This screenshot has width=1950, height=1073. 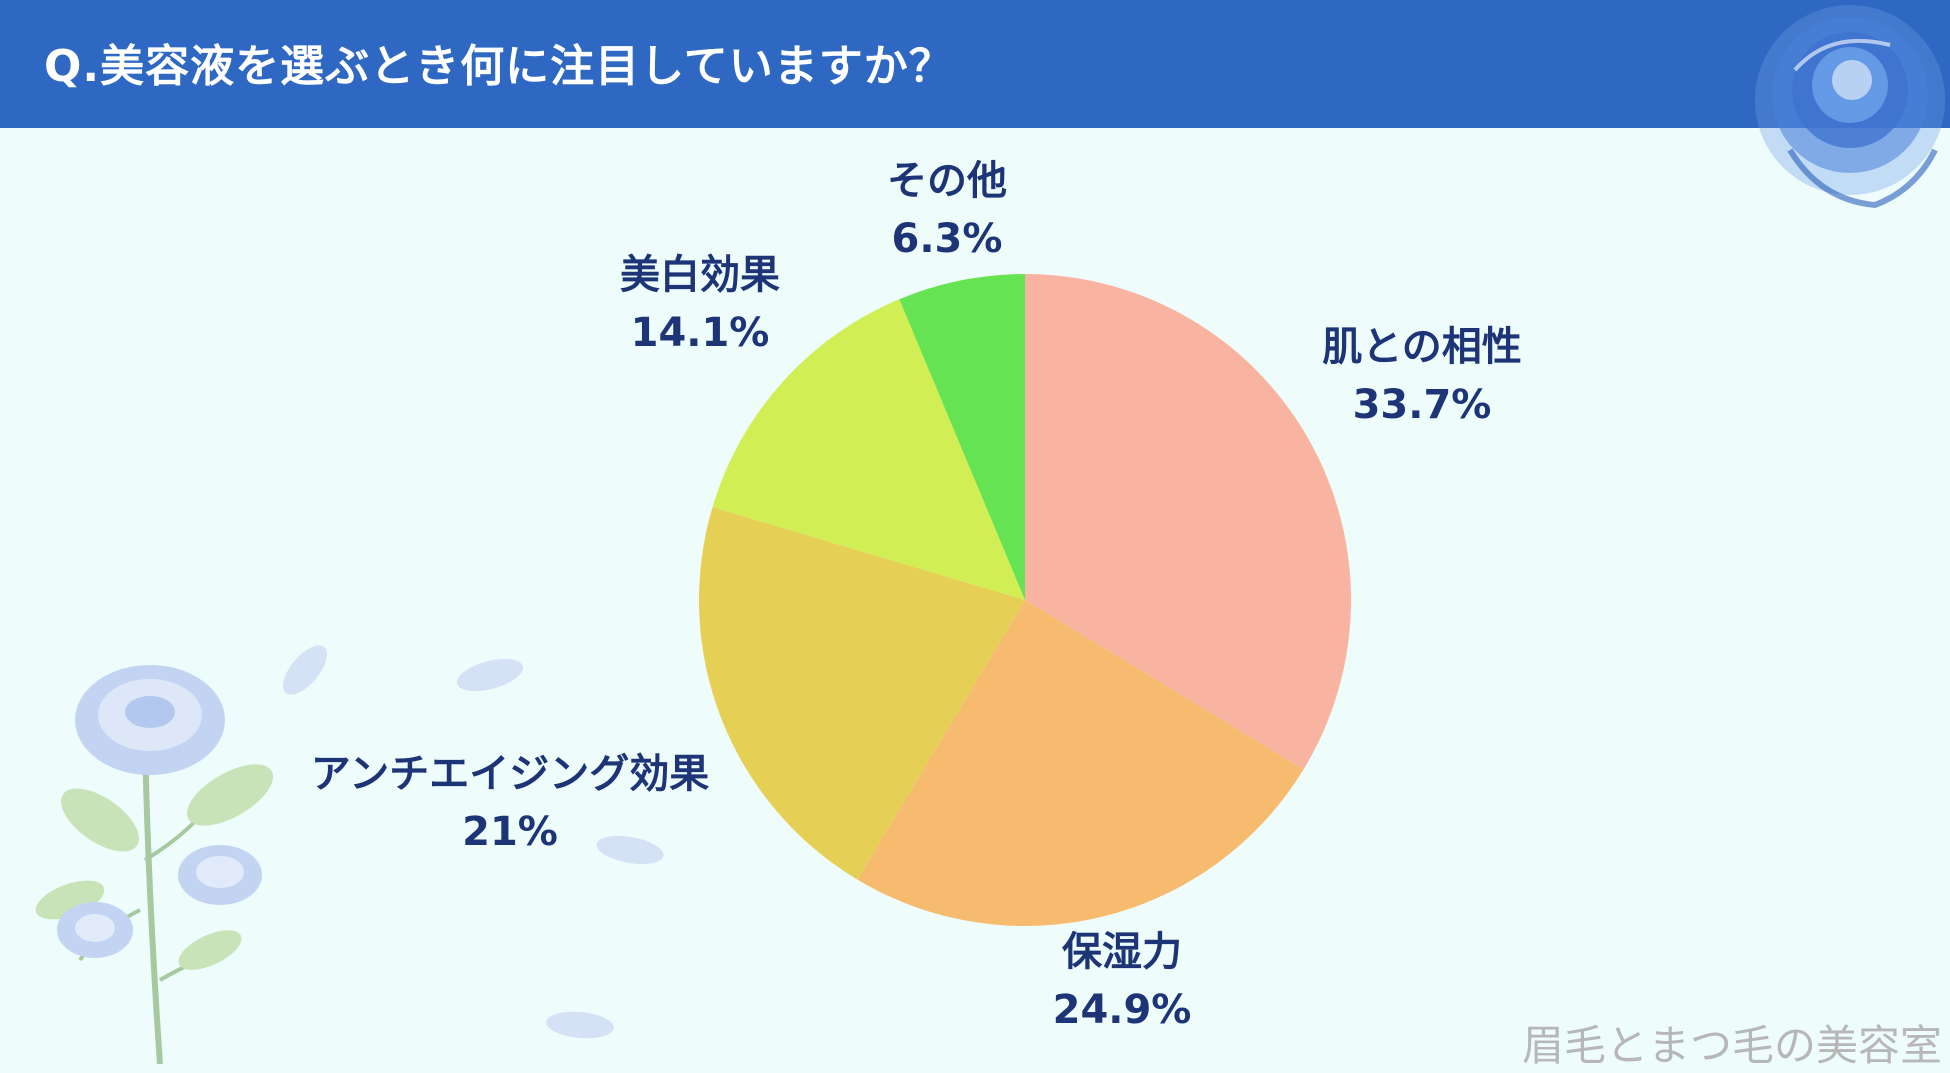 I want to click on slice-name: その他, so click(x=947, y=181).